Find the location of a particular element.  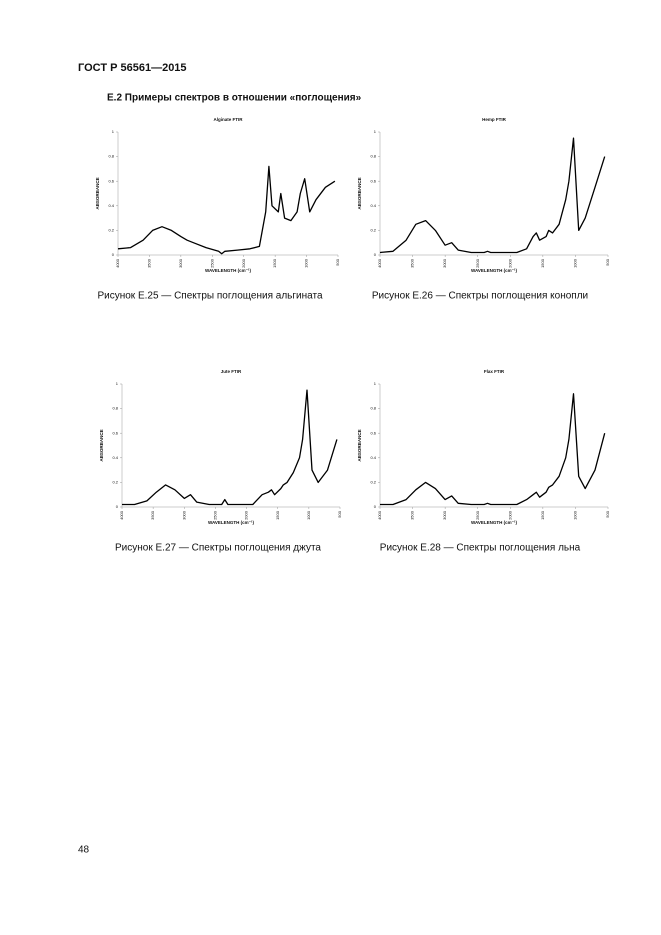

caption: Рисунок Е.27 — Спектры поглощения джута is located at coordinates (218, 548).